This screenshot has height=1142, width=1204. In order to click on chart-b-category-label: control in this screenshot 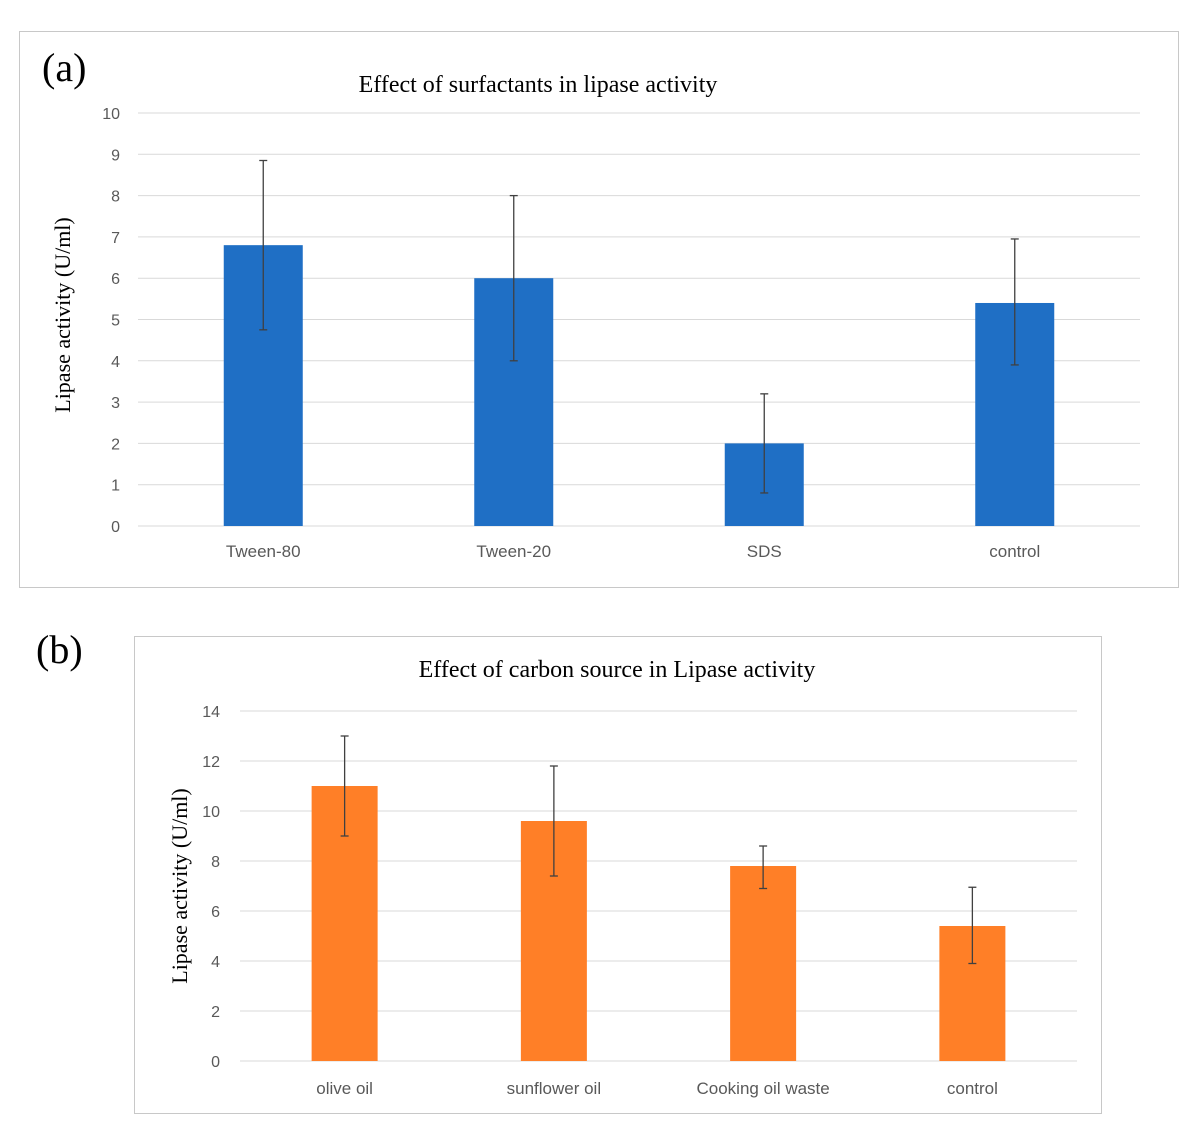, I will do `click(972, 1088)`.